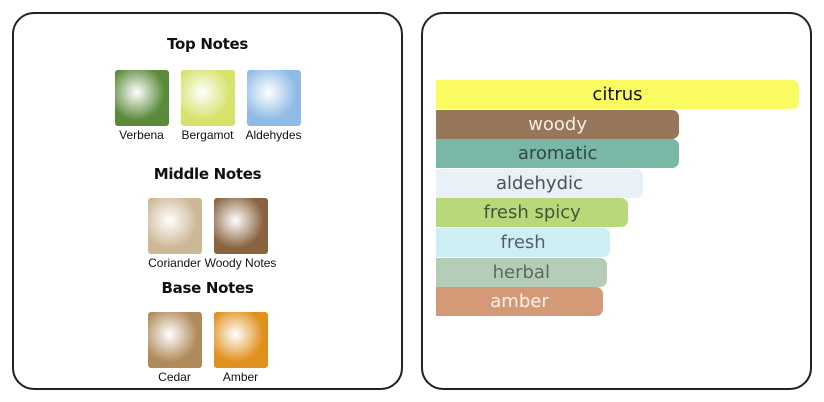 The height and width of the screenshot is (402, 824). I want to click on note-label: Cedar, so click(174, 377).